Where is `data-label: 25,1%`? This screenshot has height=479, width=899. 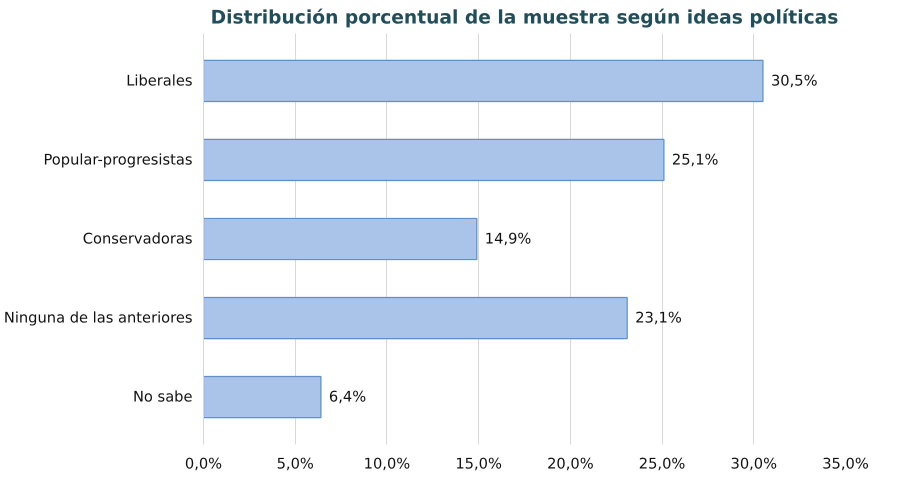
data-label: 25,1% is located at coordinates (695, 159).